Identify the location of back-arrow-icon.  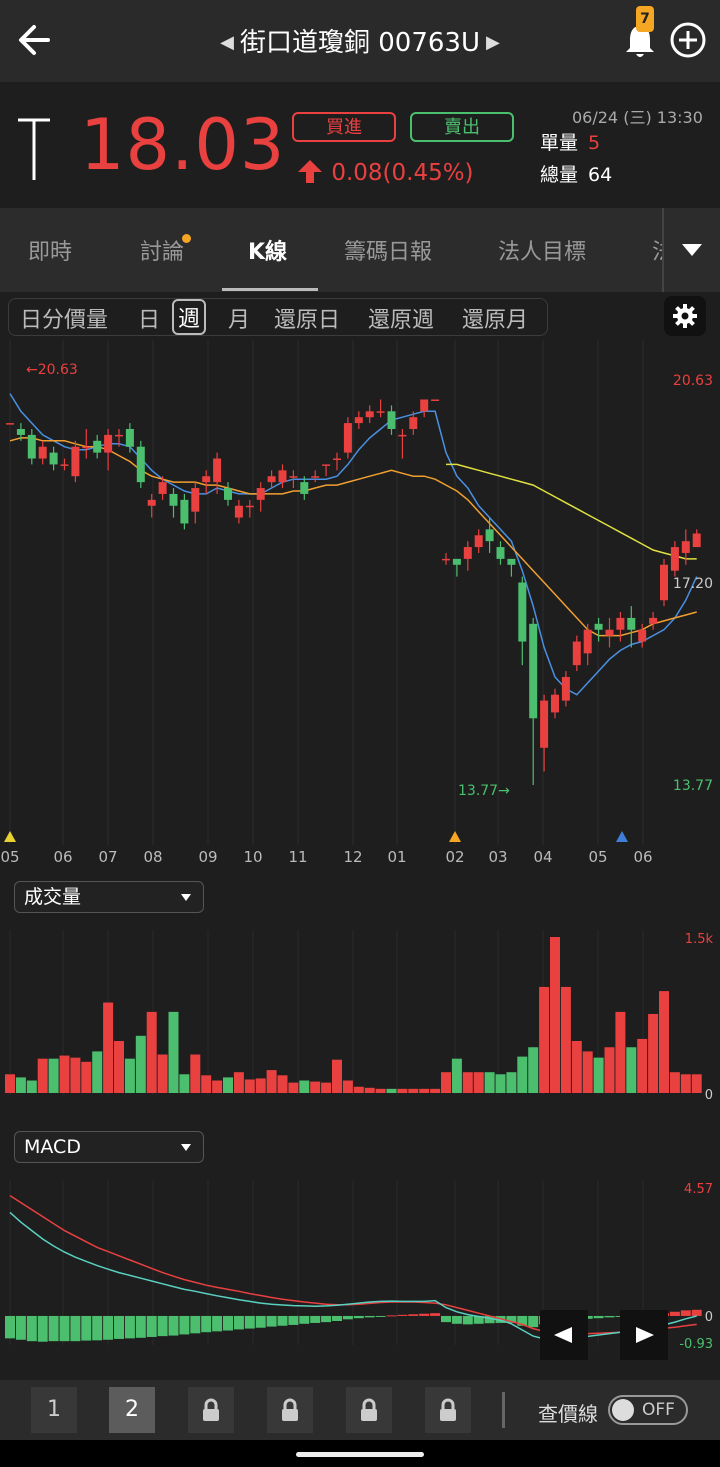
(34, 40).